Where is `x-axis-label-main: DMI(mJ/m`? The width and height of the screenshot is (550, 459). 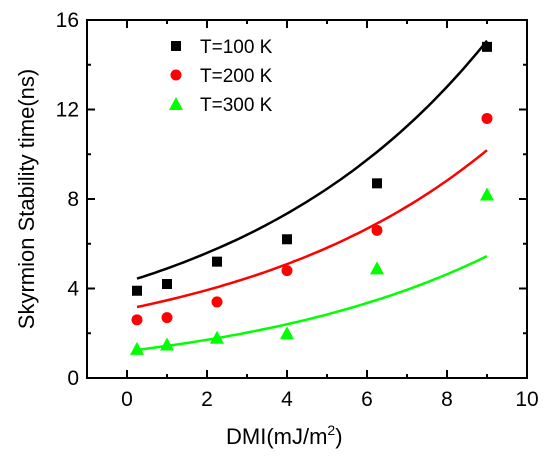 x-axis-label-main: DMI(mJ/m is located at coordinates (276, 436).